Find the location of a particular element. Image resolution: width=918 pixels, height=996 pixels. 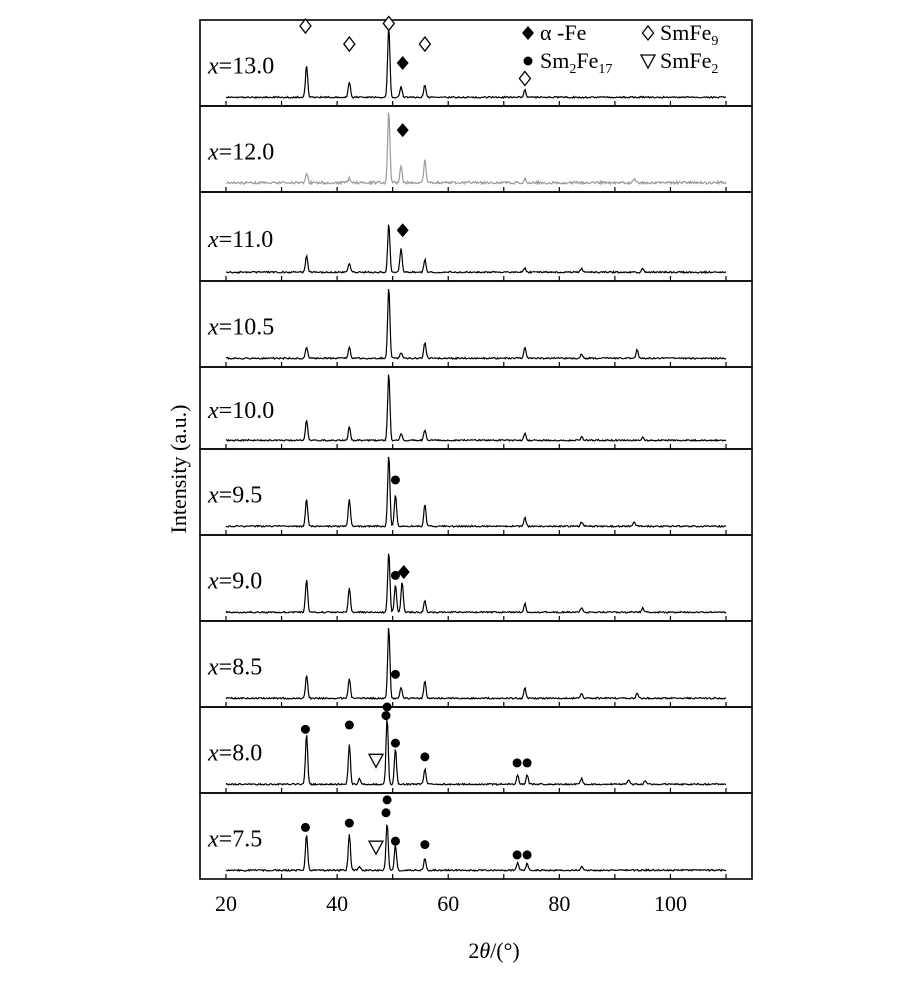

panel-label-value: =9.5 is located at coordinates (241, 495).